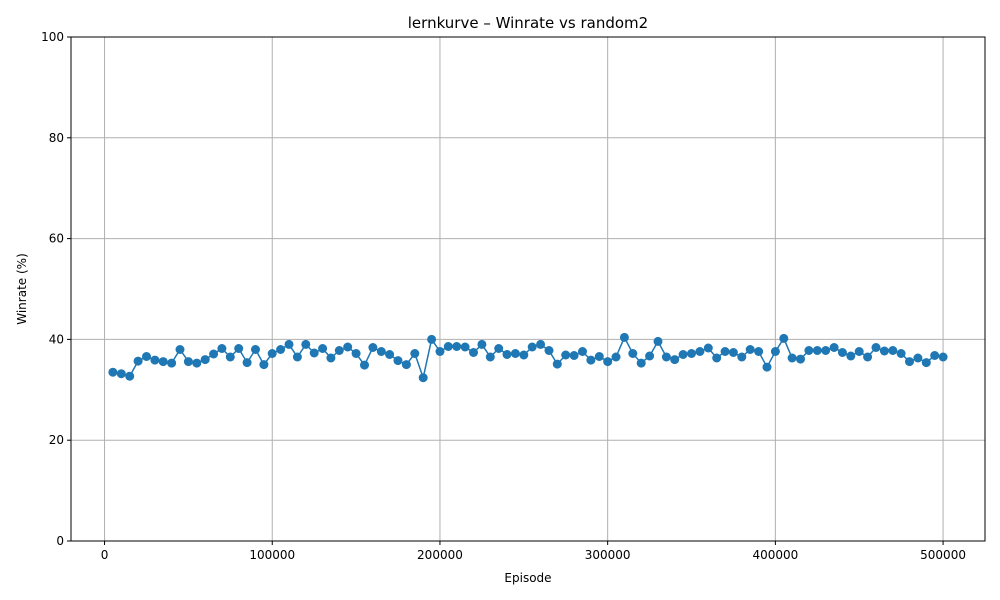 This screenshot has width=1000, height=600. What do you see at coordinates (52, 37) in the screenshot?
I see `y-tick-label: 100` at bounding box center [52, 37].